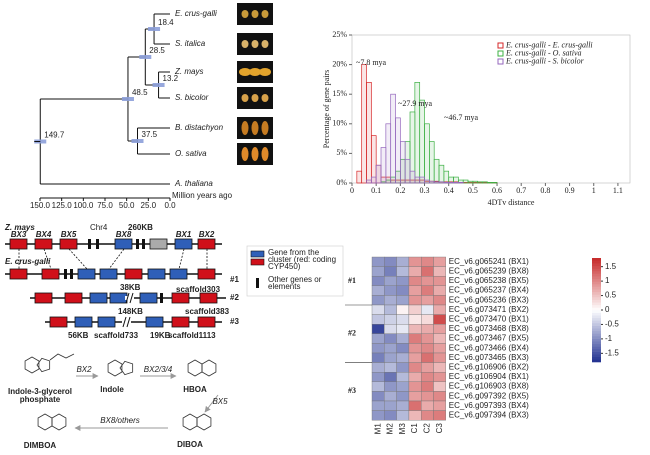 The width and height of the screenshot is (650, 455). I want to click on segment-name: scaffold303, so click(198, 289).